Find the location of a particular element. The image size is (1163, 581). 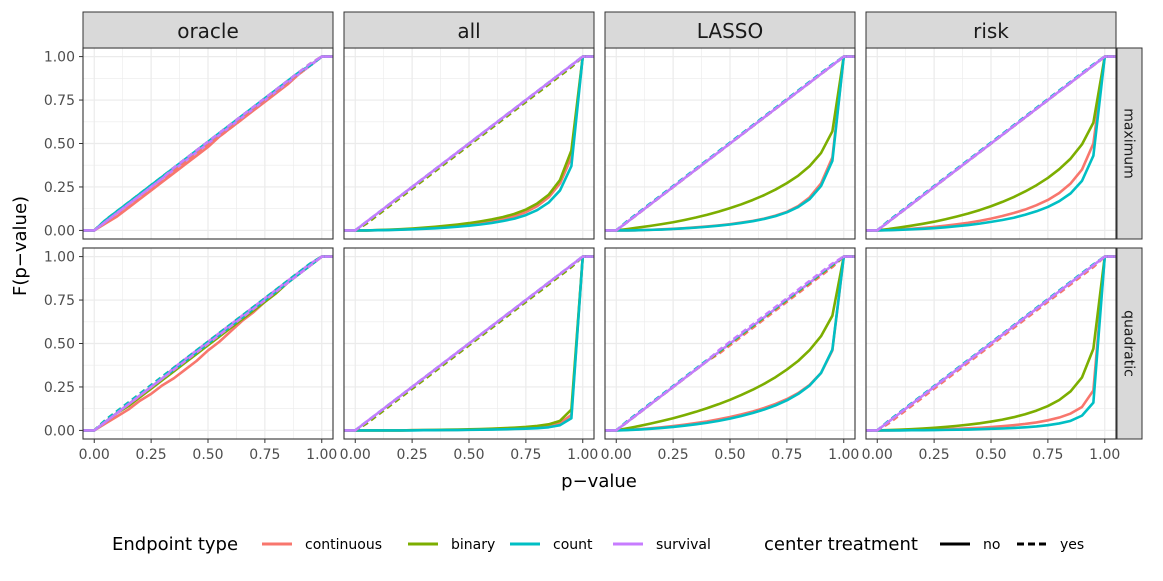

panel-quadratic-all is located at coordinates (469, 343).